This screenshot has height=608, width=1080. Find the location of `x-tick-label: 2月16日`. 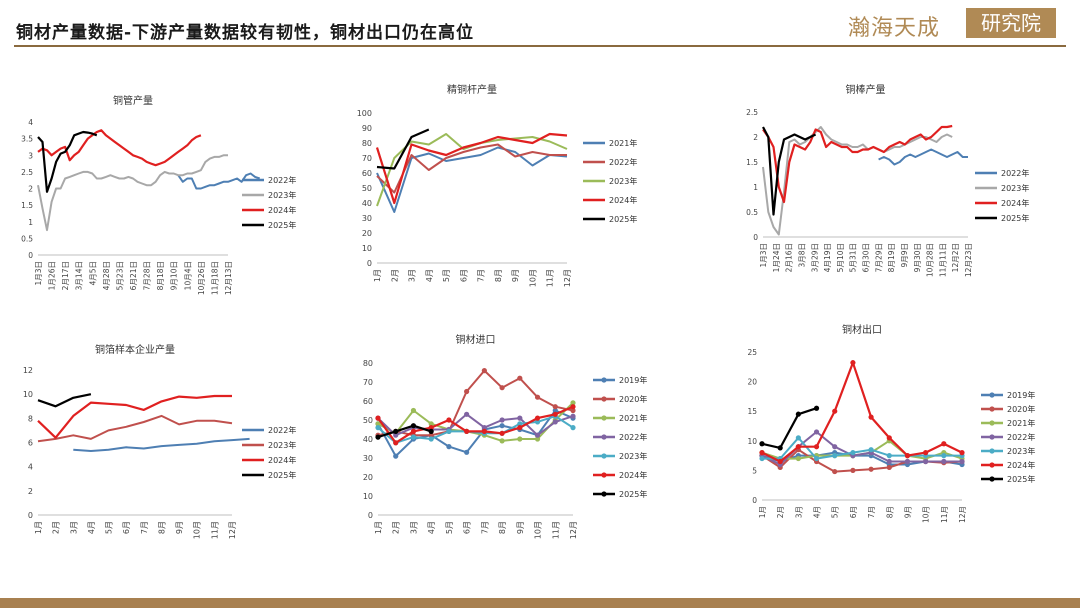

x-tick-label: 2月16日 is located at coordinates (789, 257).